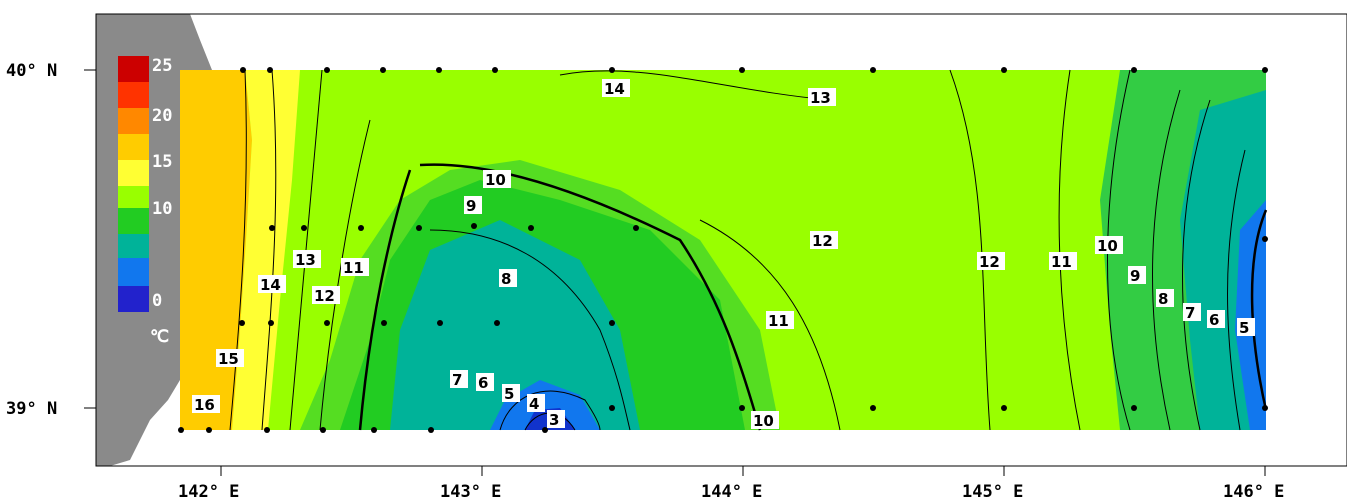 The height and width of the screenshot is (504, 1347). I want to click on lon-label-143e: 143° E, so click(470, 492).